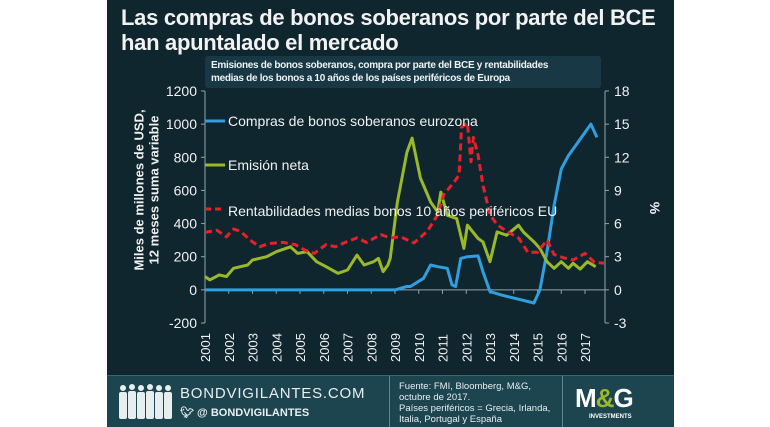 Image resolution: width=770 pixels, height=427 pixels. I want to click on y-tick-label: 1200, so click(181, 91).